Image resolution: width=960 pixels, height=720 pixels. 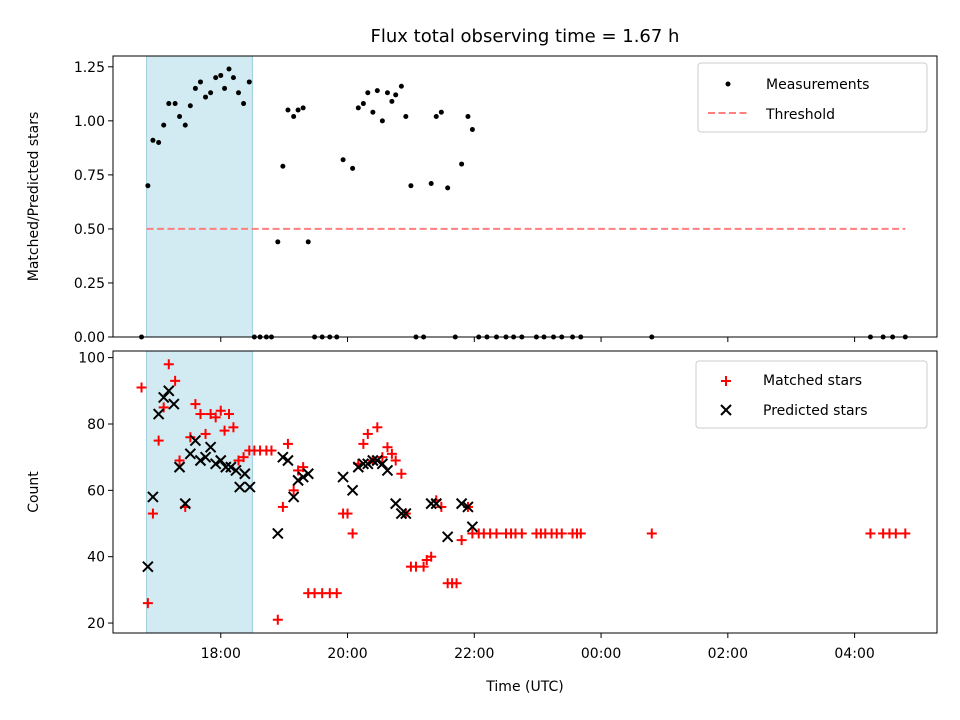 I want to click on bottom-y-axis-label: Count, so click(x=34, y=492).